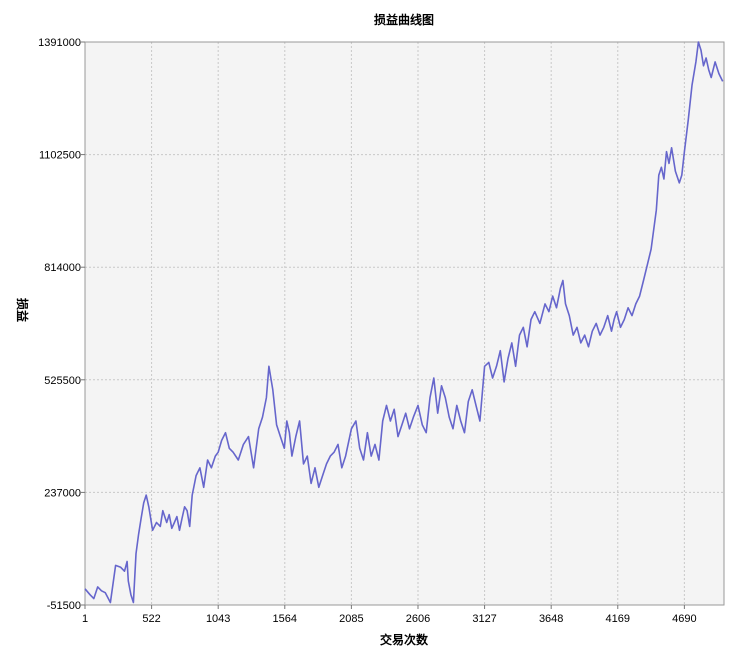  I want to click on x-tick-label: 1, so click(85, 619).